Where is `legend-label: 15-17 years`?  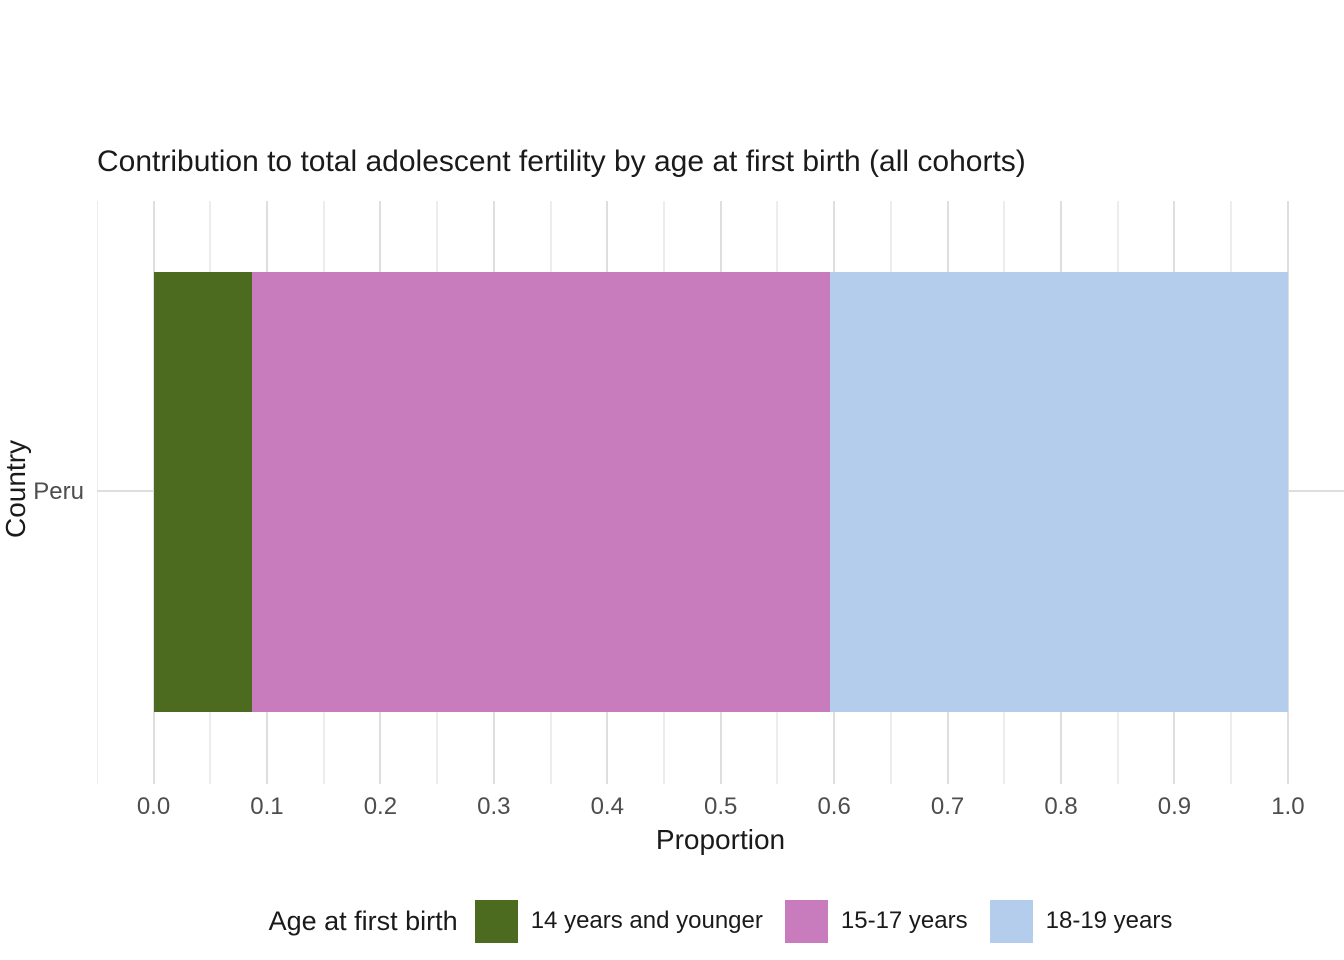
legend-label: 15-17 years is located at coordinates (904, 920).